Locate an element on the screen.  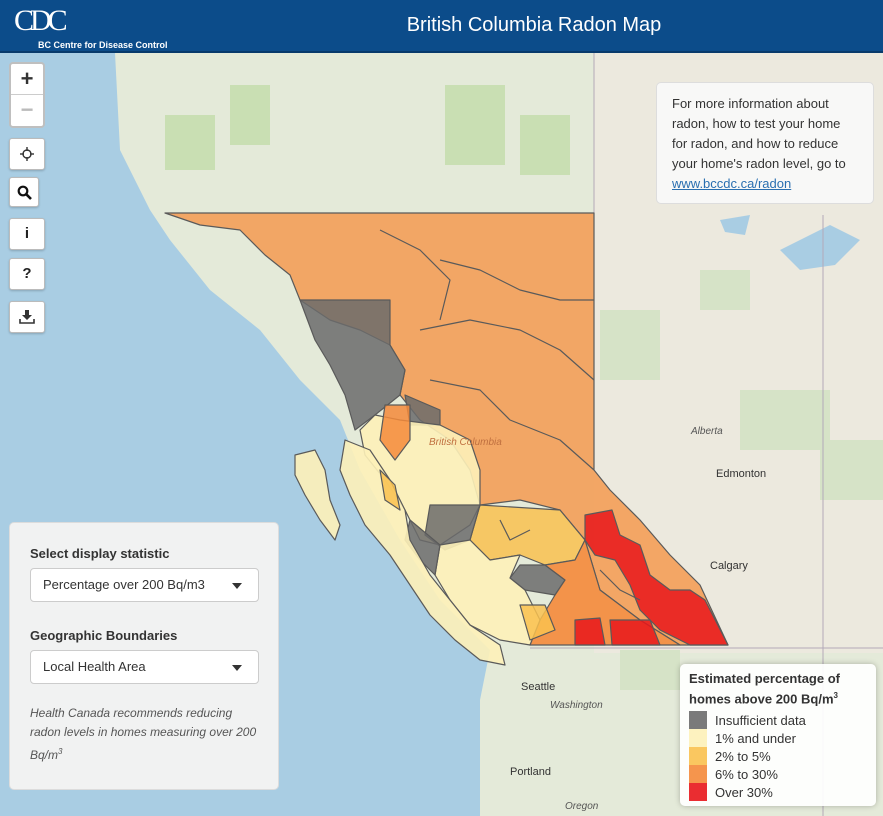
boundaries-label: Geographic Boundaries is located at coordinates (104, 635).